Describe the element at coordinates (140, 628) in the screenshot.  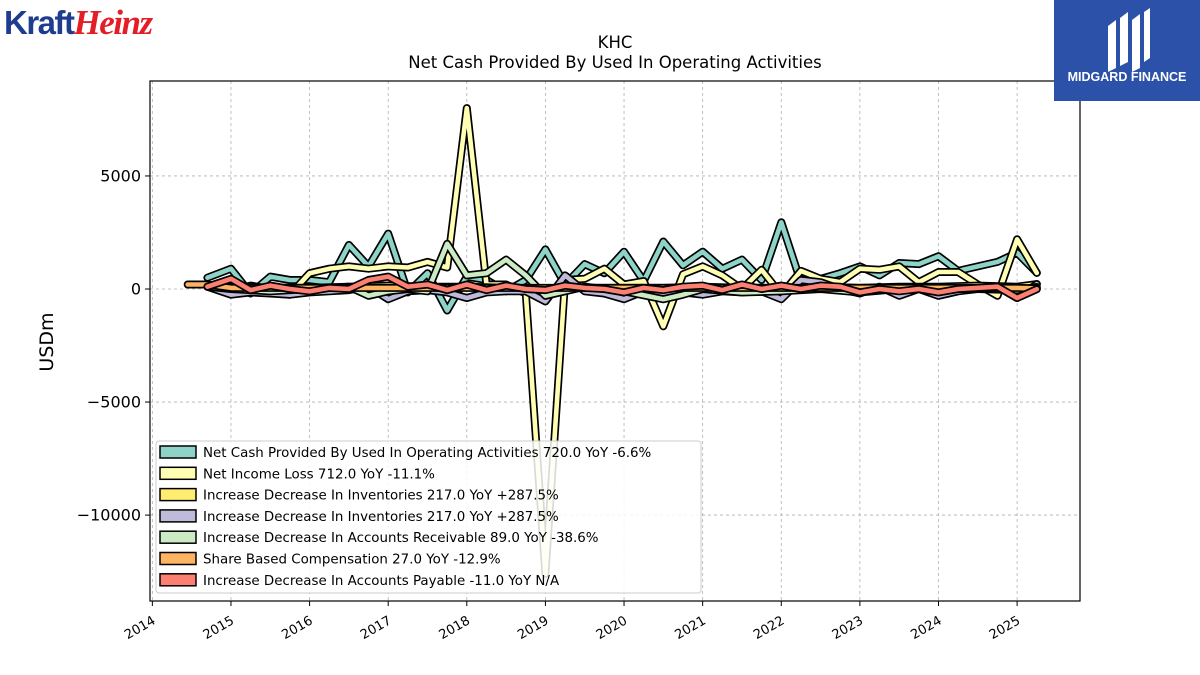
I see `x-tick-label: 2014` at that location.